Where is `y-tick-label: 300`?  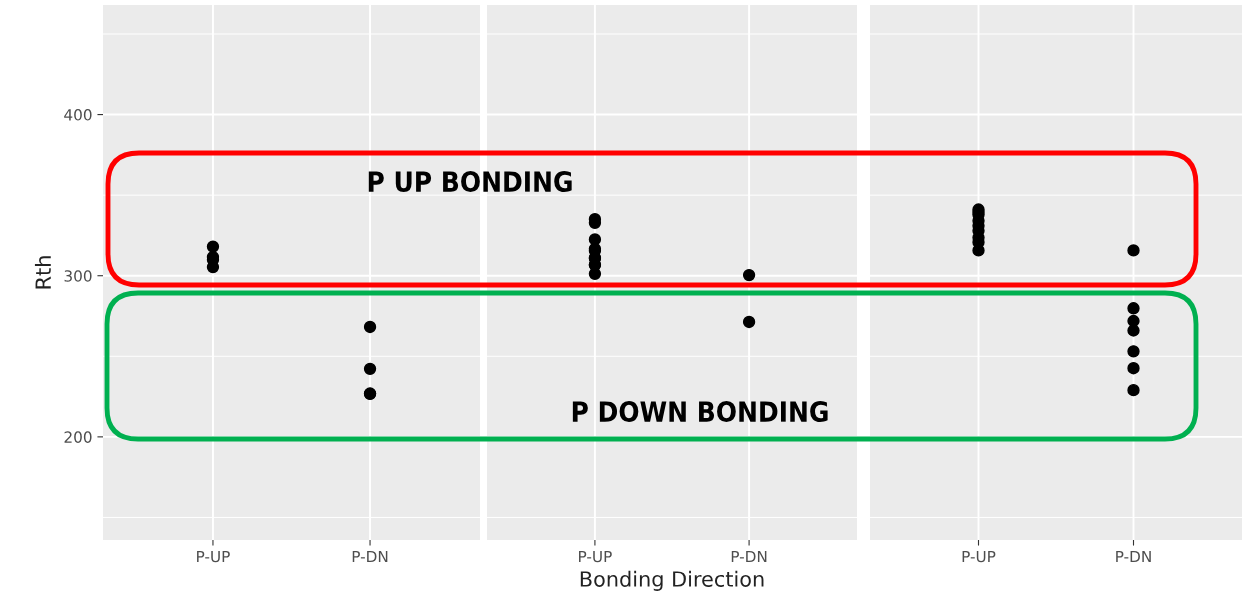
y-tick-label: 300 is located at coordinates (78, 276).